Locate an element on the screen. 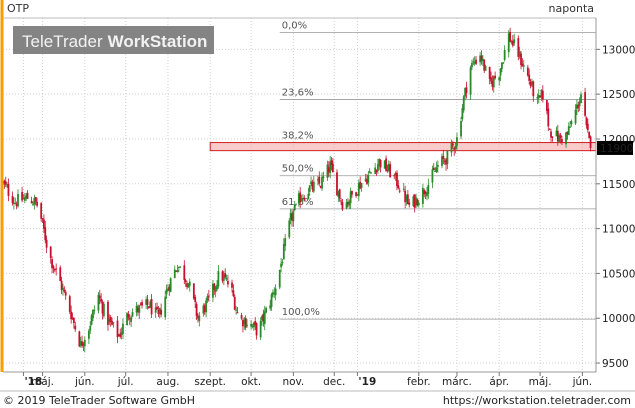 This screenshot has width=635, height=408. x-tick-label: máj. is located at coordinates (540, 382).